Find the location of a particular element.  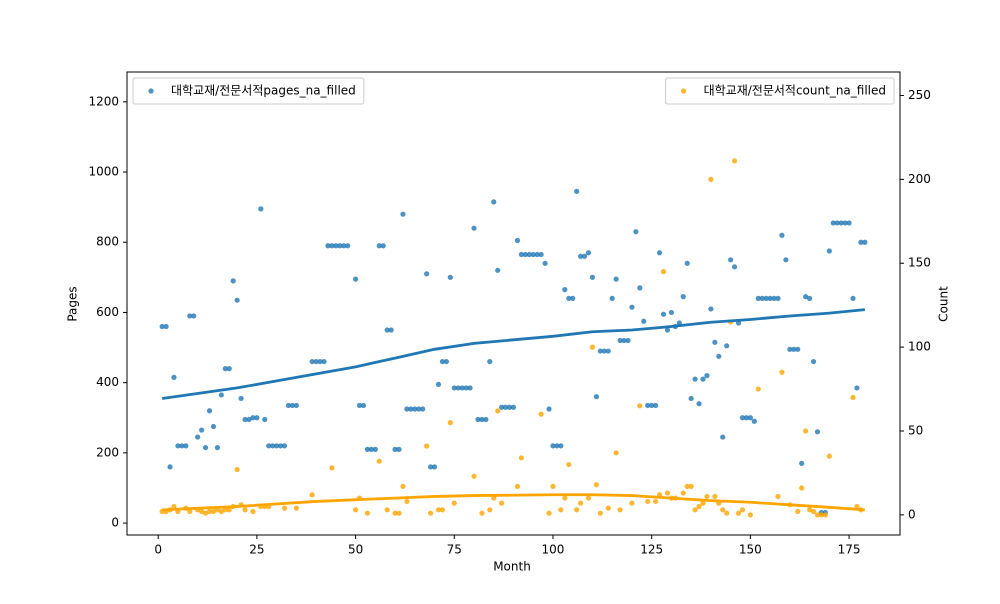

x-tick-label: 0 is located at coordinates (158, 550).